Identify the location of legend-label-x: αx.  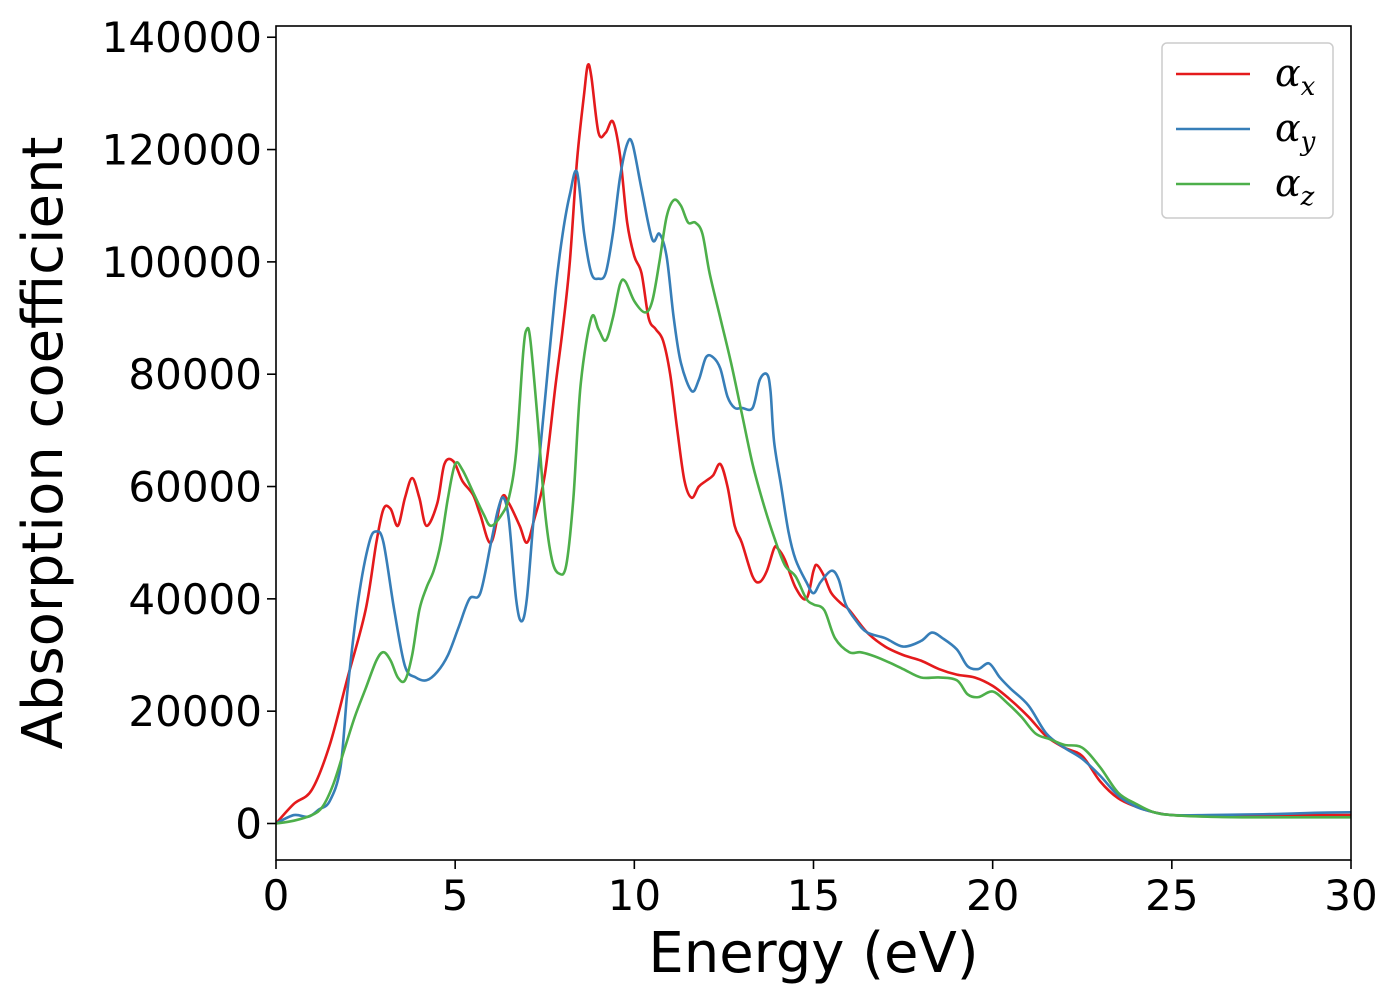
(1295, 76).